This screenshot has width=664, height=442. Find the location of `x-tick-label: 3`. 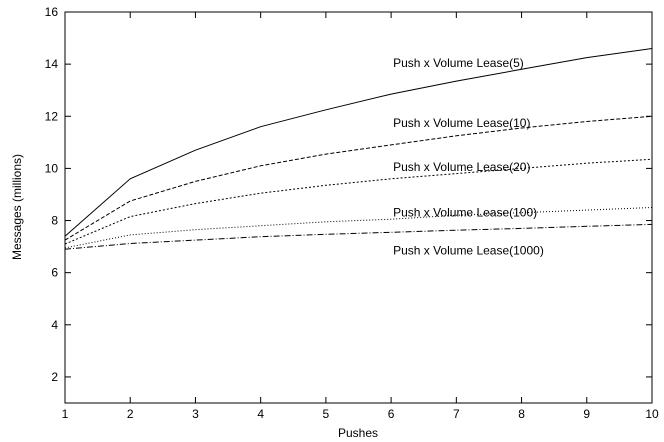

x-tick-label: 3 is located at coordinates (195, 414).